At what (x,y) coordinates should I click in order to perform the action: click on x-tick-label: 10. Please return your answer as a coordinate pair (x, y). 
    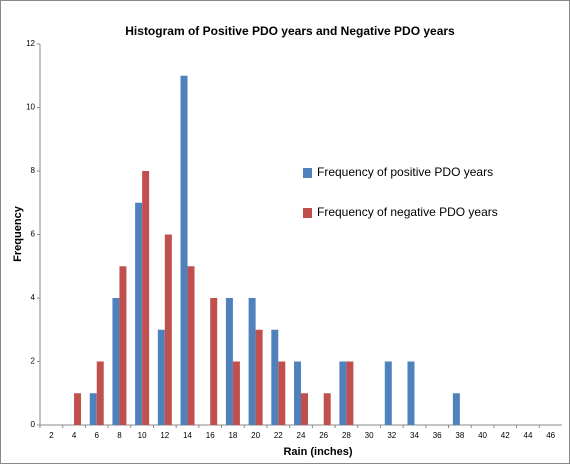
    Looking at the image, I should click on (142, 435).